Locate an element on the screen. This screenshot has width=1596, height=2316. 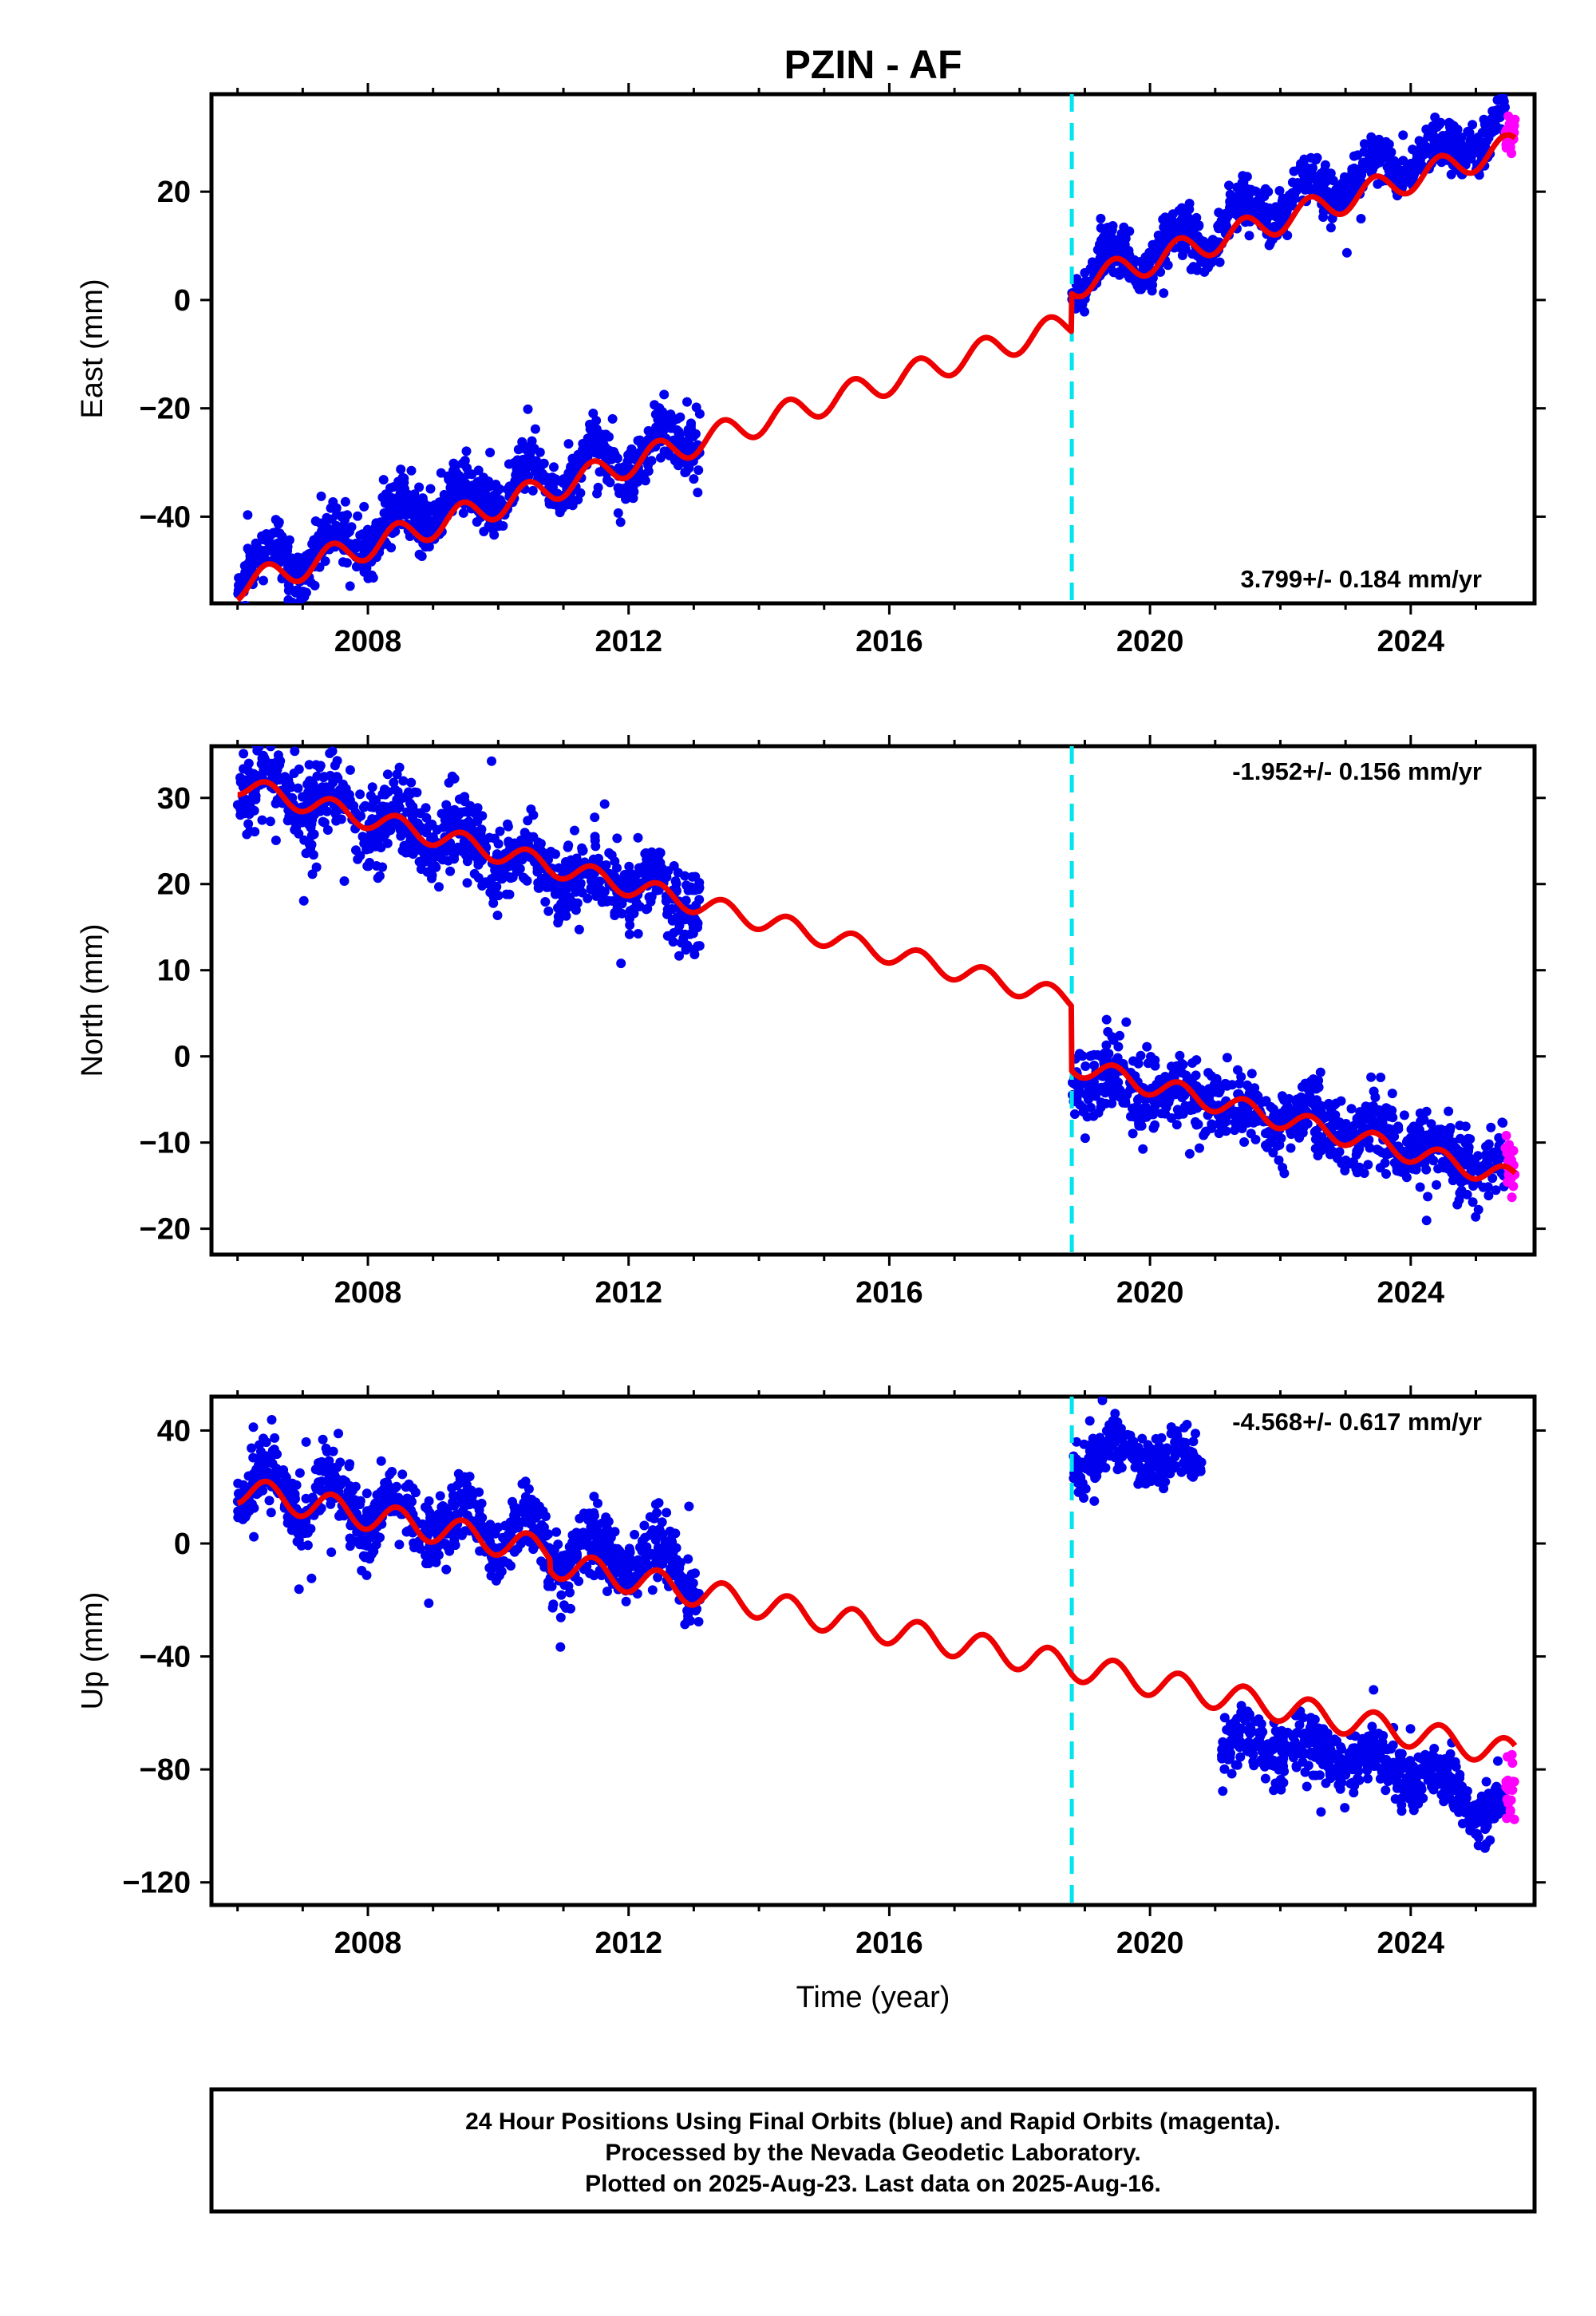
east-x-tick-label: 2020 is located at coordinates (1150, 641).